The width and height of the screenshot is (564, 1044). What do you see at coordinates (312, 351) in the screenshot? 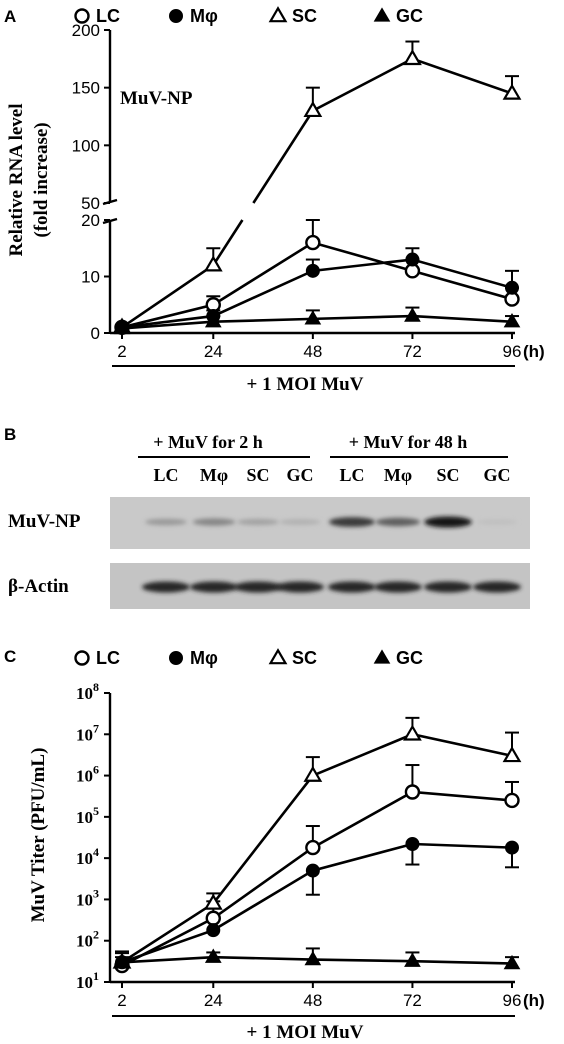
I see `x-tick-label-a: 48` at bounding box center [312, 351].